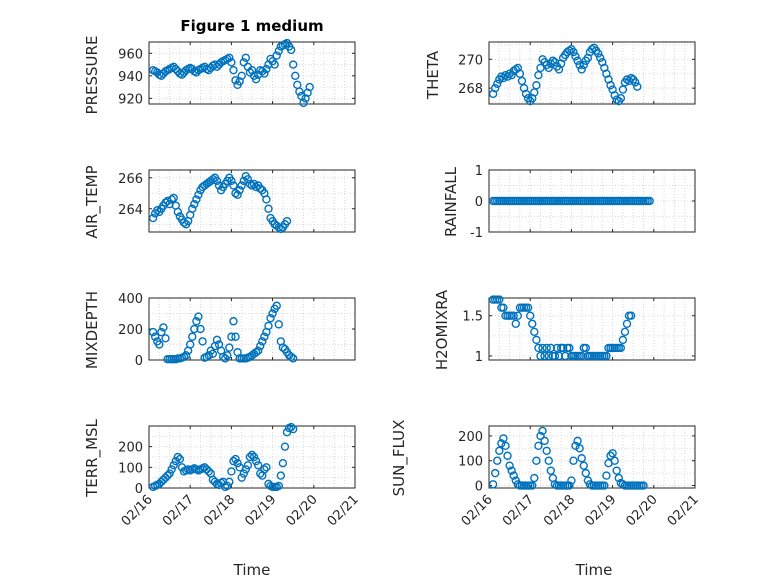 Image resolution: width=778 pixels, height=583 pixels. What do you see at coordinates (130, 448) in the screenshot?
I see `ytick-label: 200` at bounding box center [130, 448].